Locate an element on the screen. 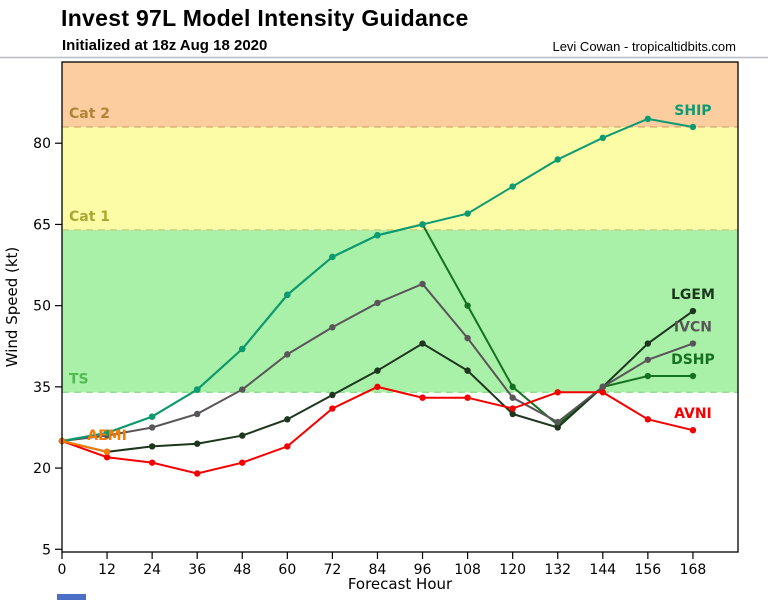 The height and width of the screenshot is (600, 768). series-line-aemi is located at coordinates (84, 446).